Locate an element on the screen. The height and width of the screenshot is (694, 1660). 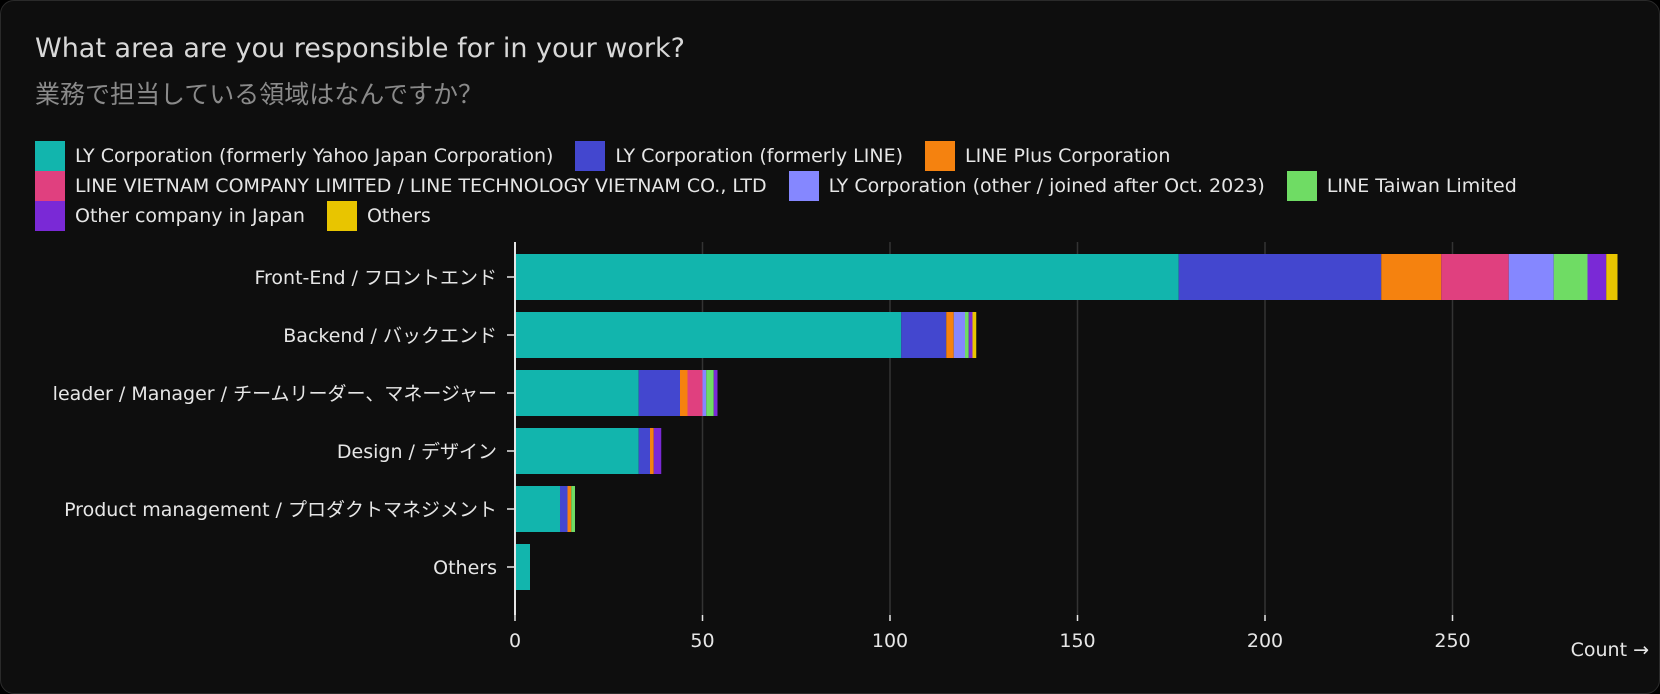
y-tick-label: Backend / バックエンド is located at coordinates (390, 336).